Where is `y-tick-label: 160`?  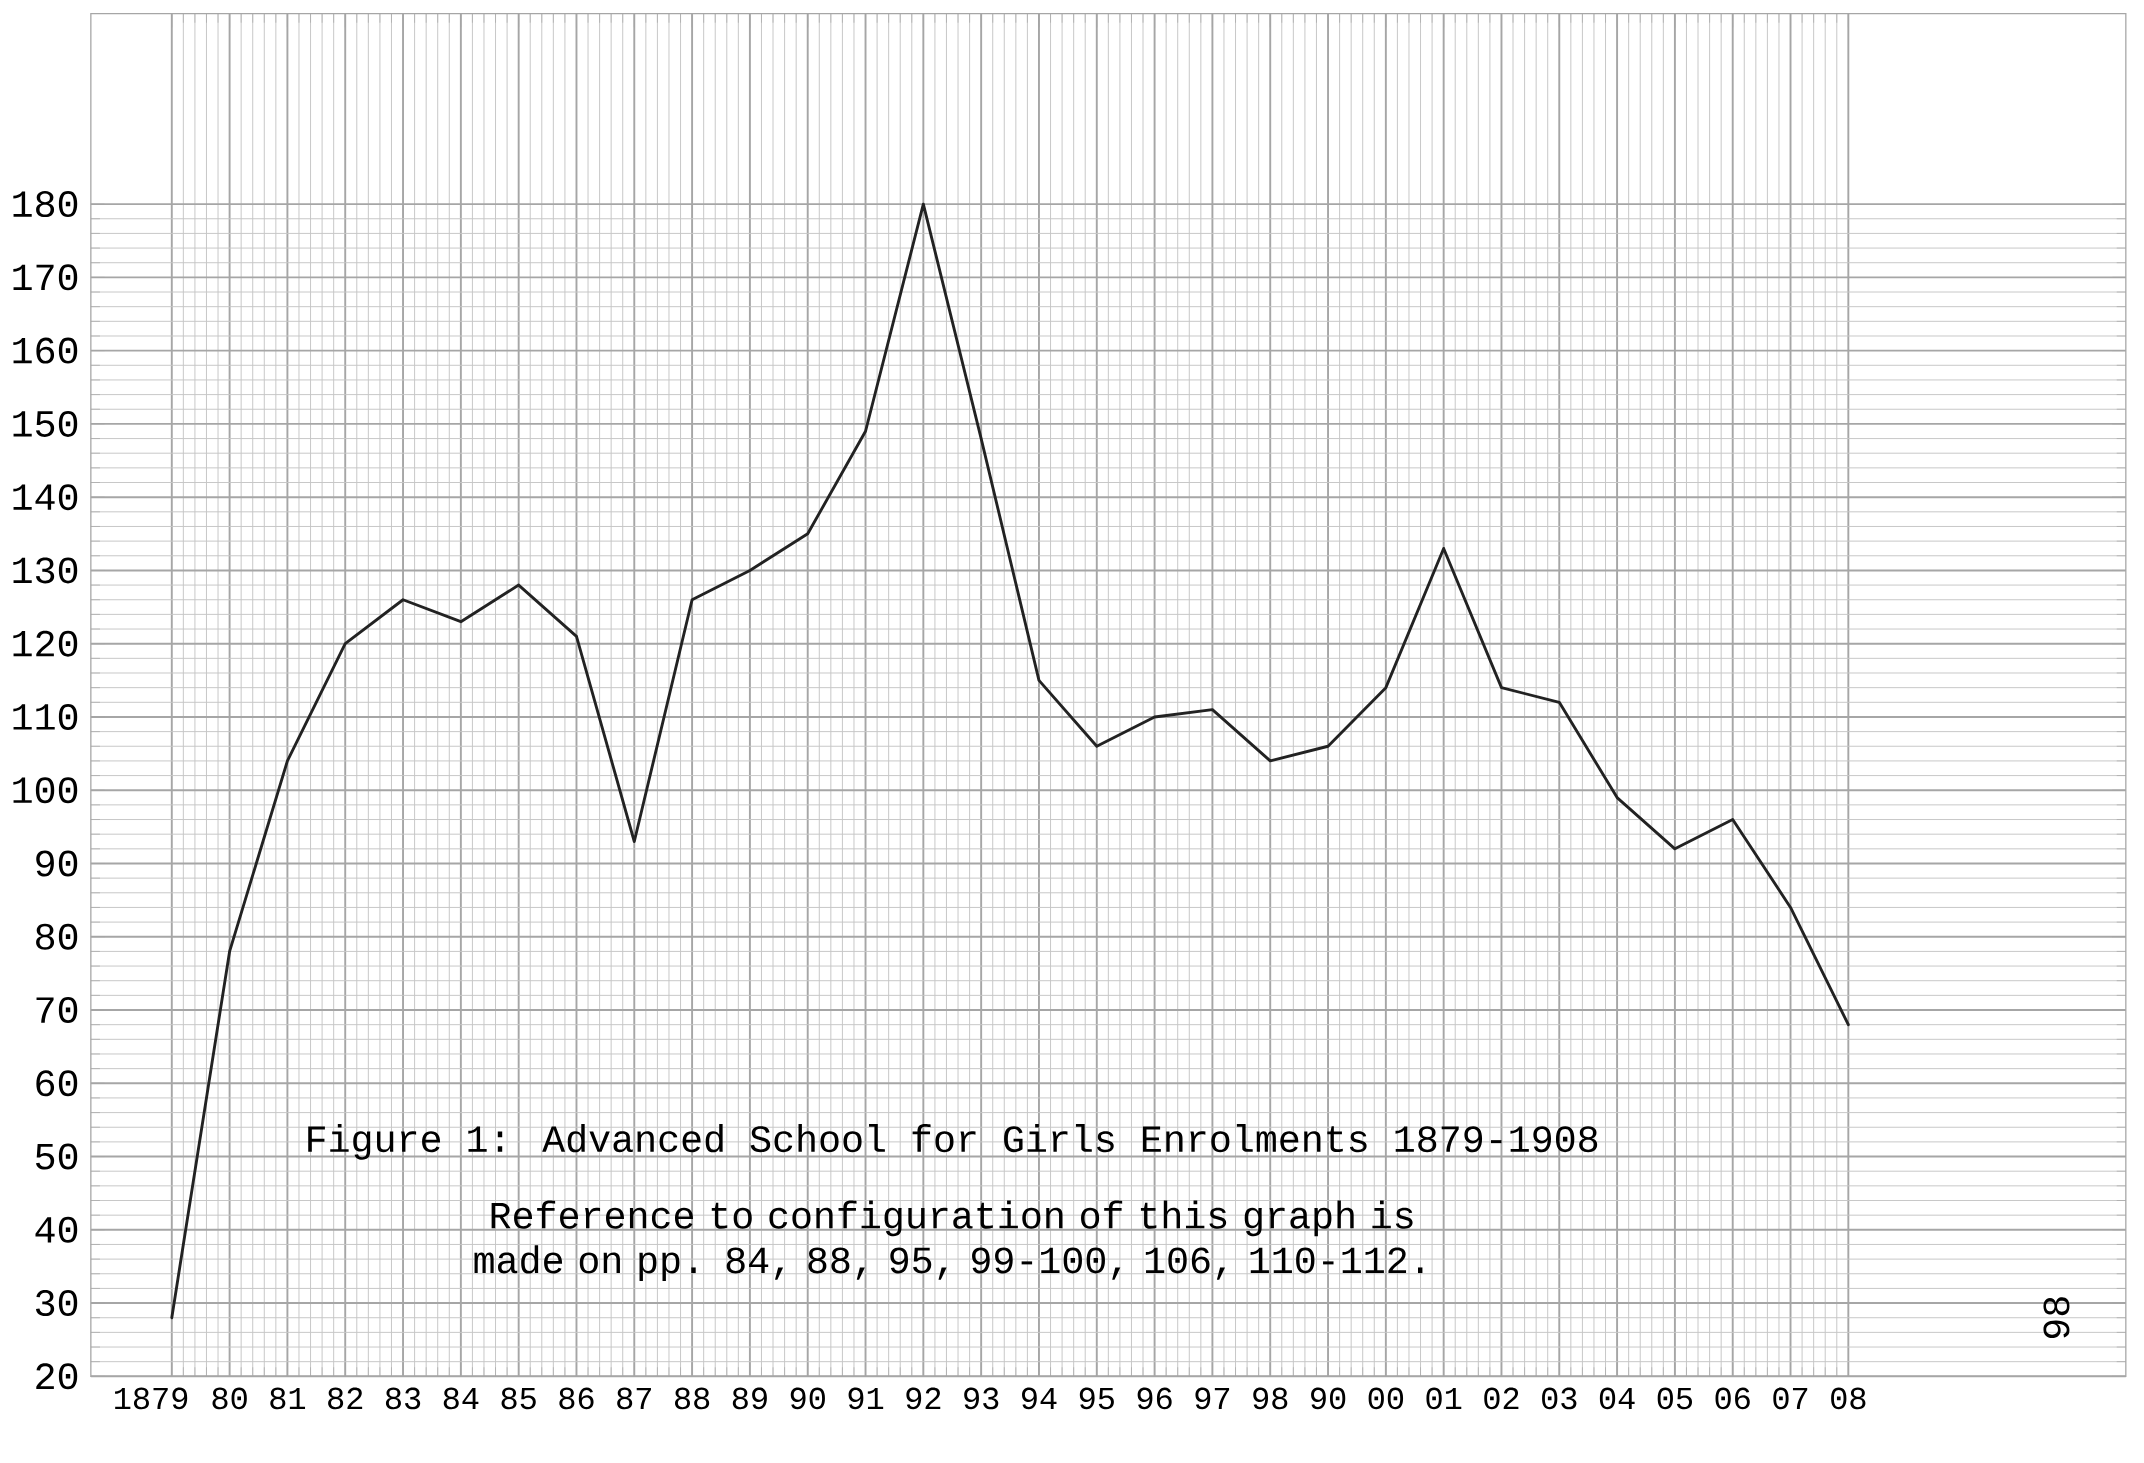 y-tick-label: 160 is located at coordinates (45, 350).